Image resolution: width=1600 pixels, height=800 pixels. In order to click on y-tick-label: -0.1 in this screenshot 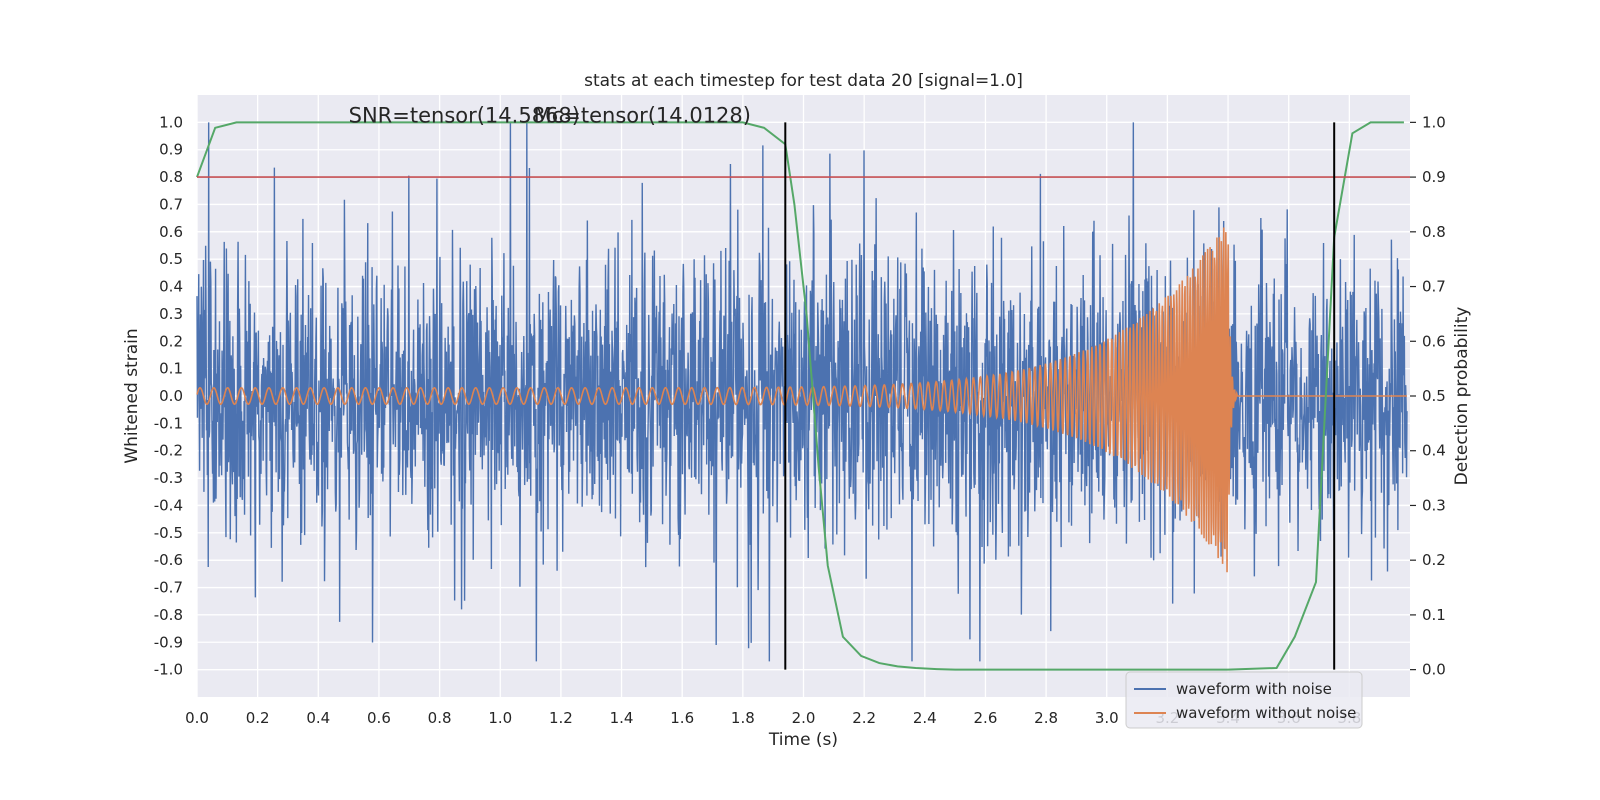, I will do `click(168, 423)`.